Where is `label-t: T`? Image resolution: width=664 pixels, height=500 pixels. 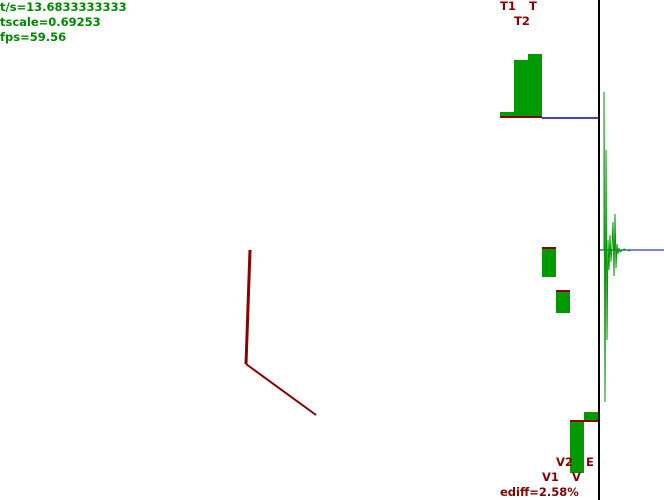 label-t: T is located at coordinates (533, 6).